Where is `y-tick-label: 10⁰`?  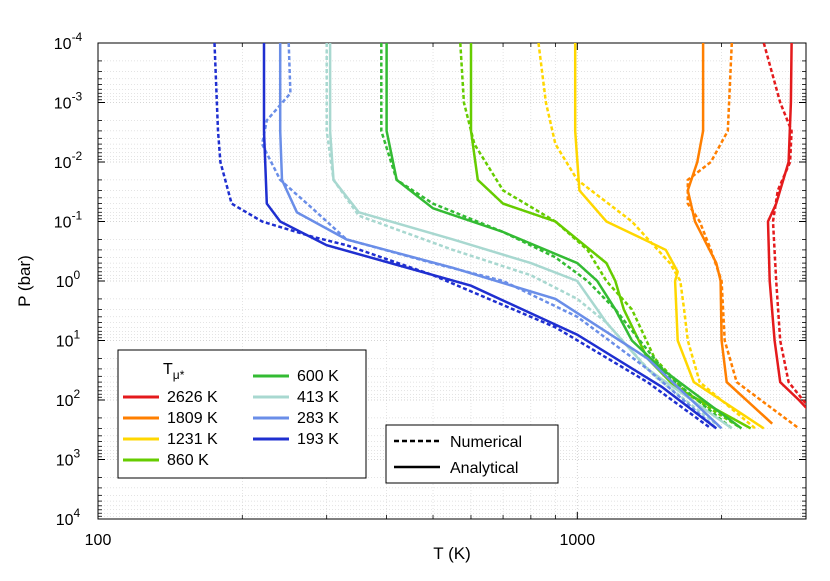
y-tick-label: 10⁰ is located at coordinates (68, 279).